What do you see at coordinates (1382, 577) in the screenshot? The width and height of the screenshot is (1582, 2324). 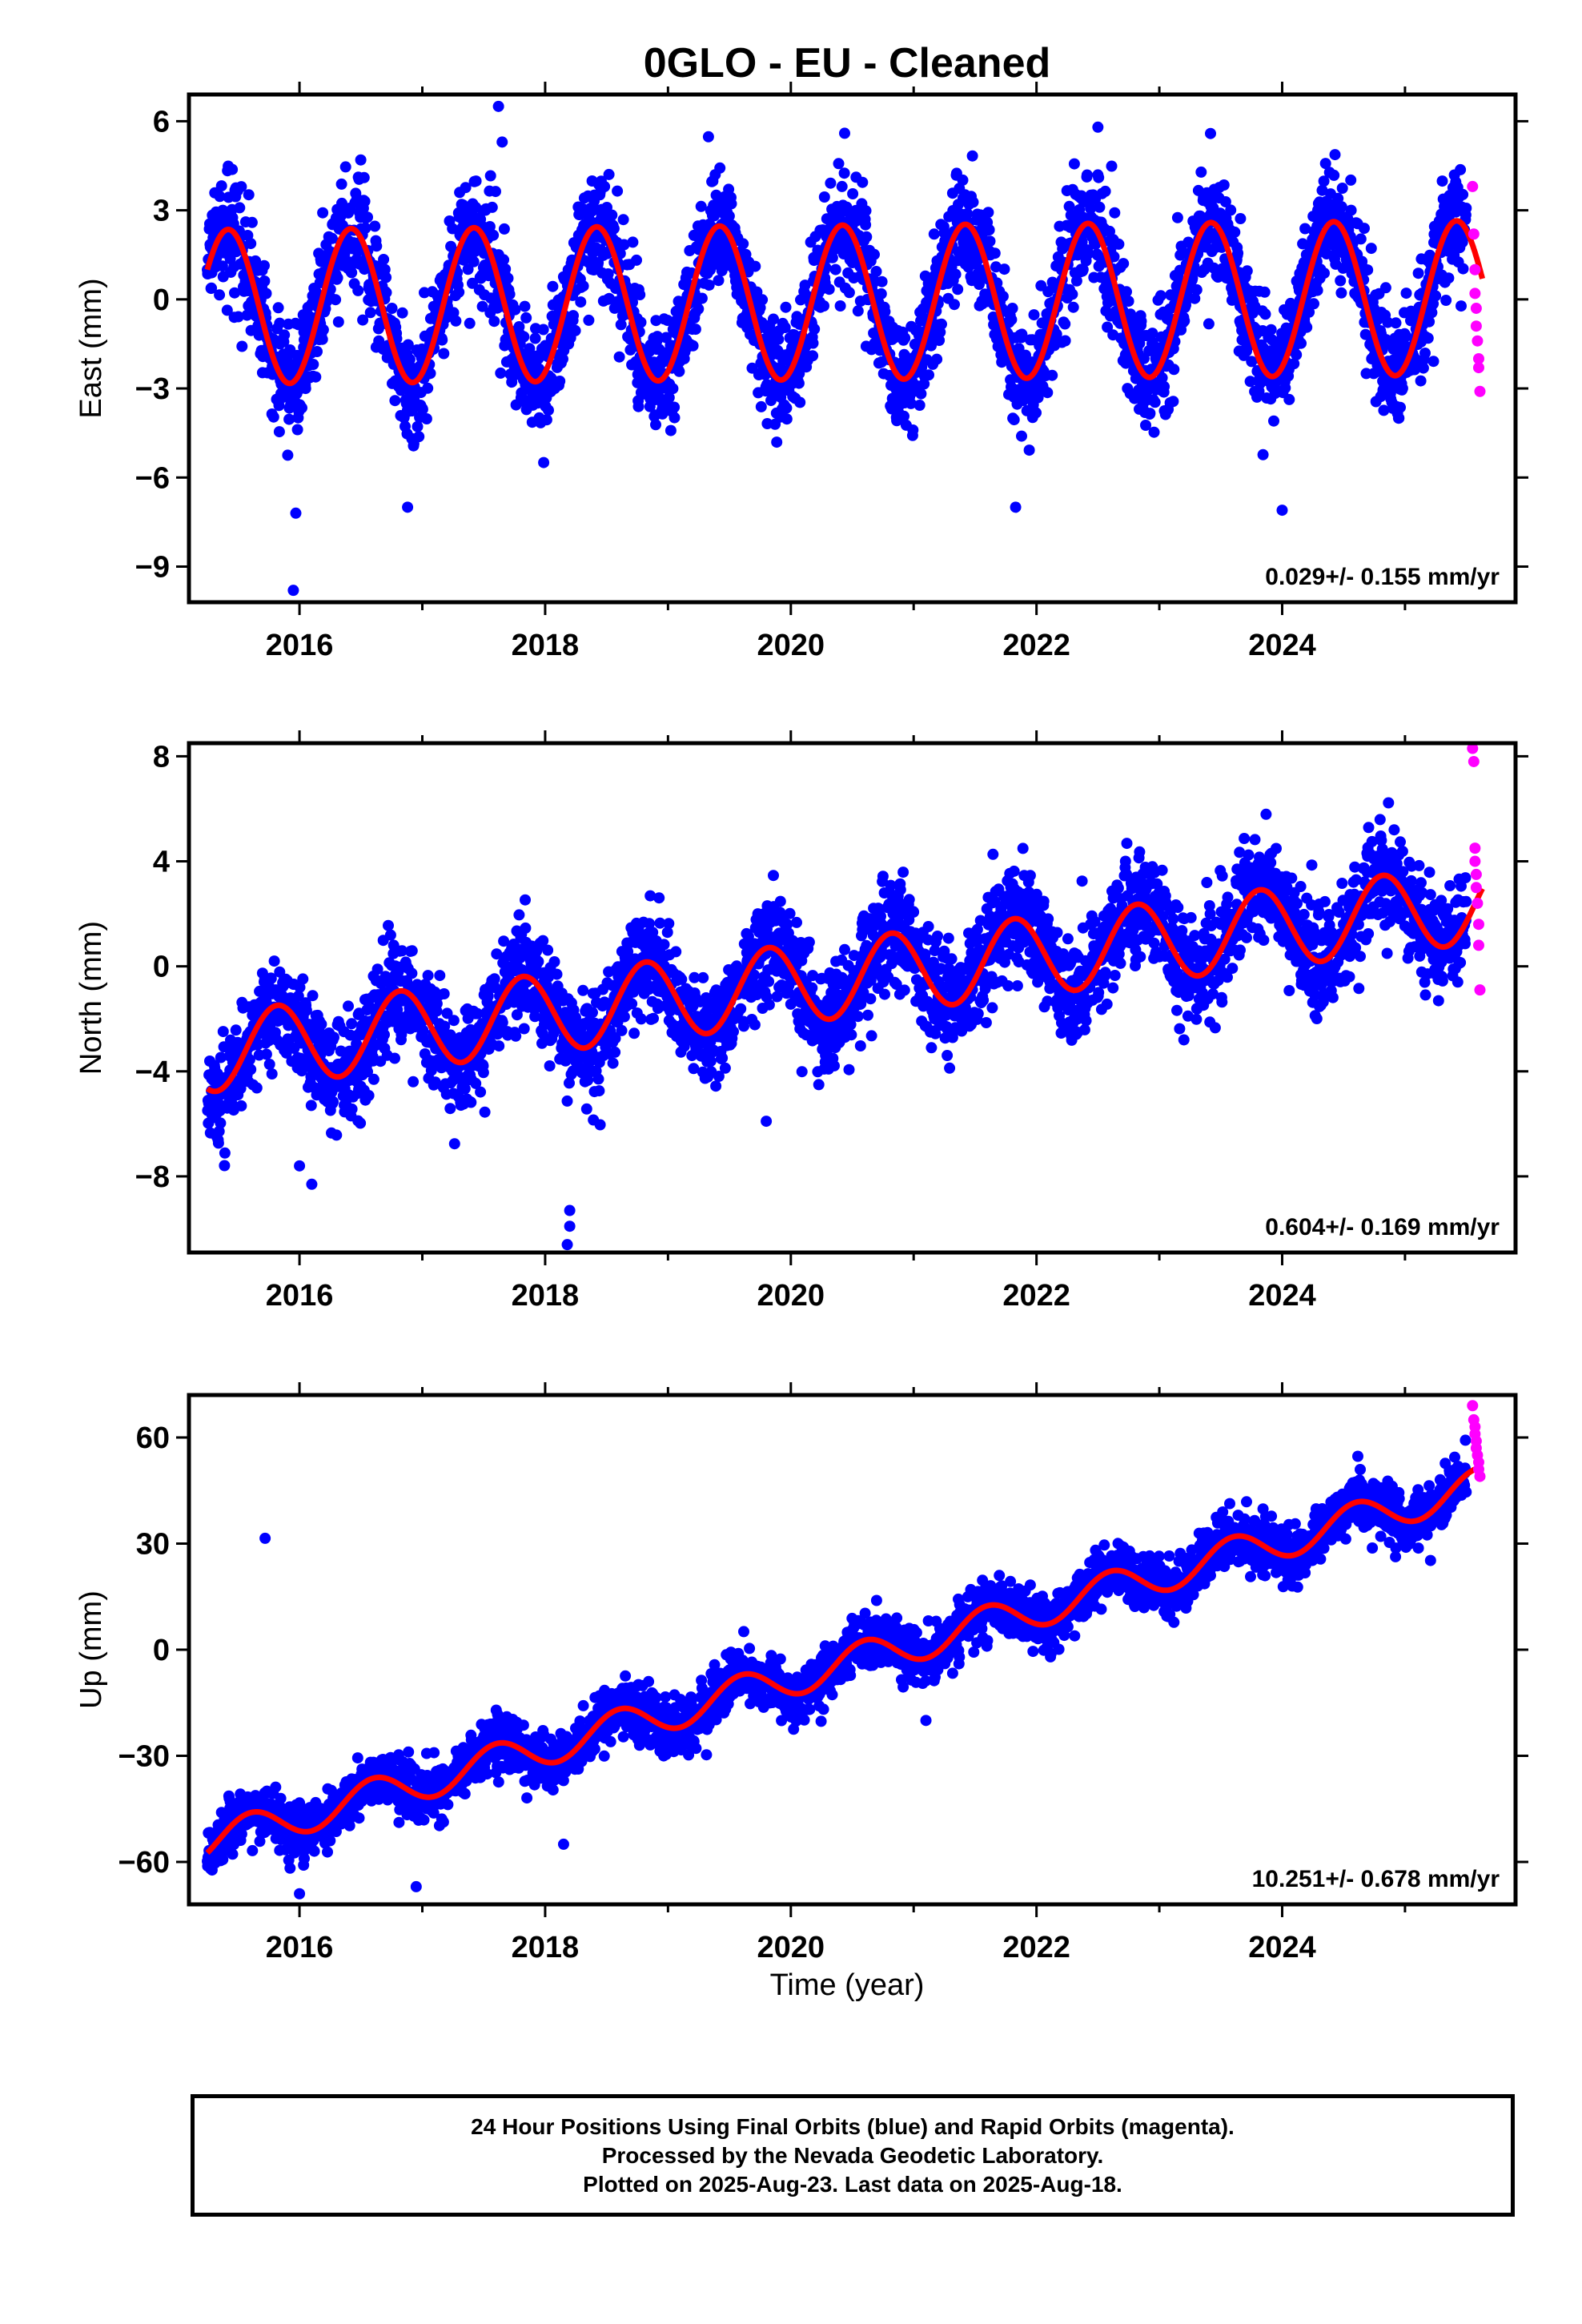 I see `east-rate-label: 0.029+/- 0.155 mm/yr` at bounding box center [1382, 577].